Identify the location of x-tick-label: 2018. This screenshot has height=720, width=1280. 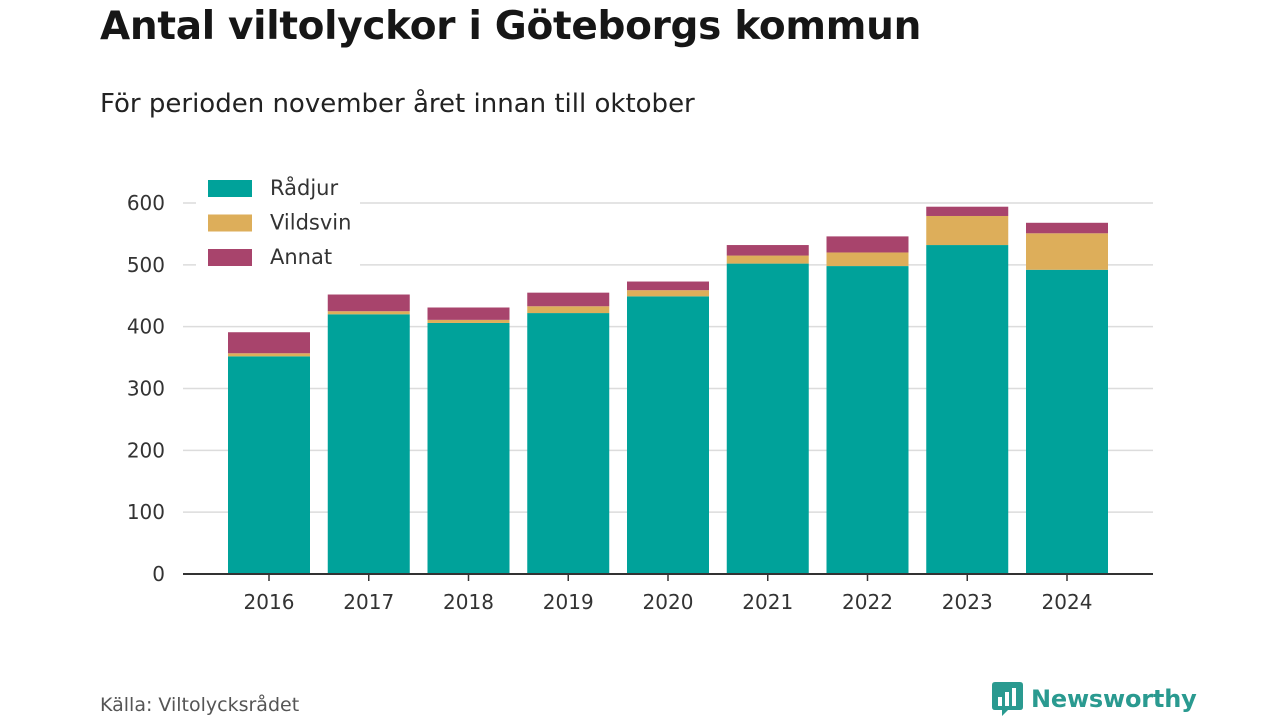
(468, 602).